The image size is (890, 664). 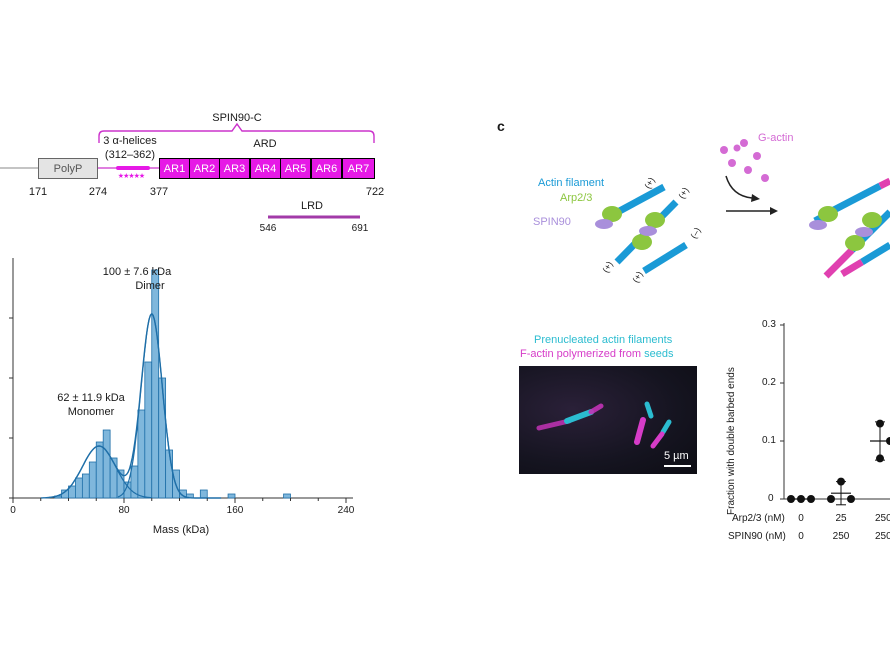 What do you see at coordinates (236, 132) in the screenshot?
I see `spin90c-bracket` at bounding box center [236, 132].